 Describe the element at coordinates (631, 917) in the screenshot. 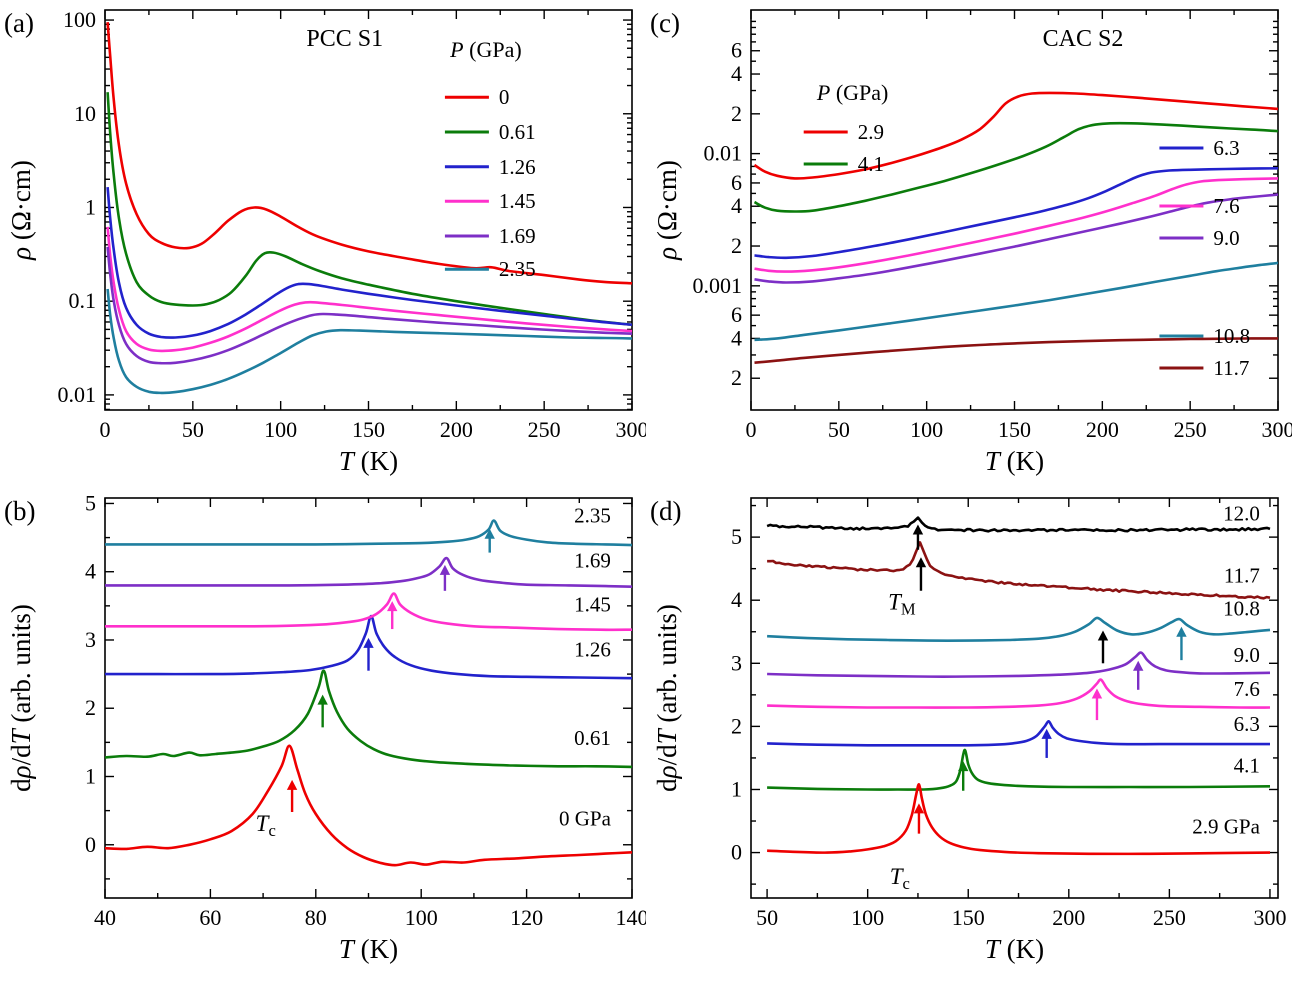

I see `x-tick-label: 140` at that location.